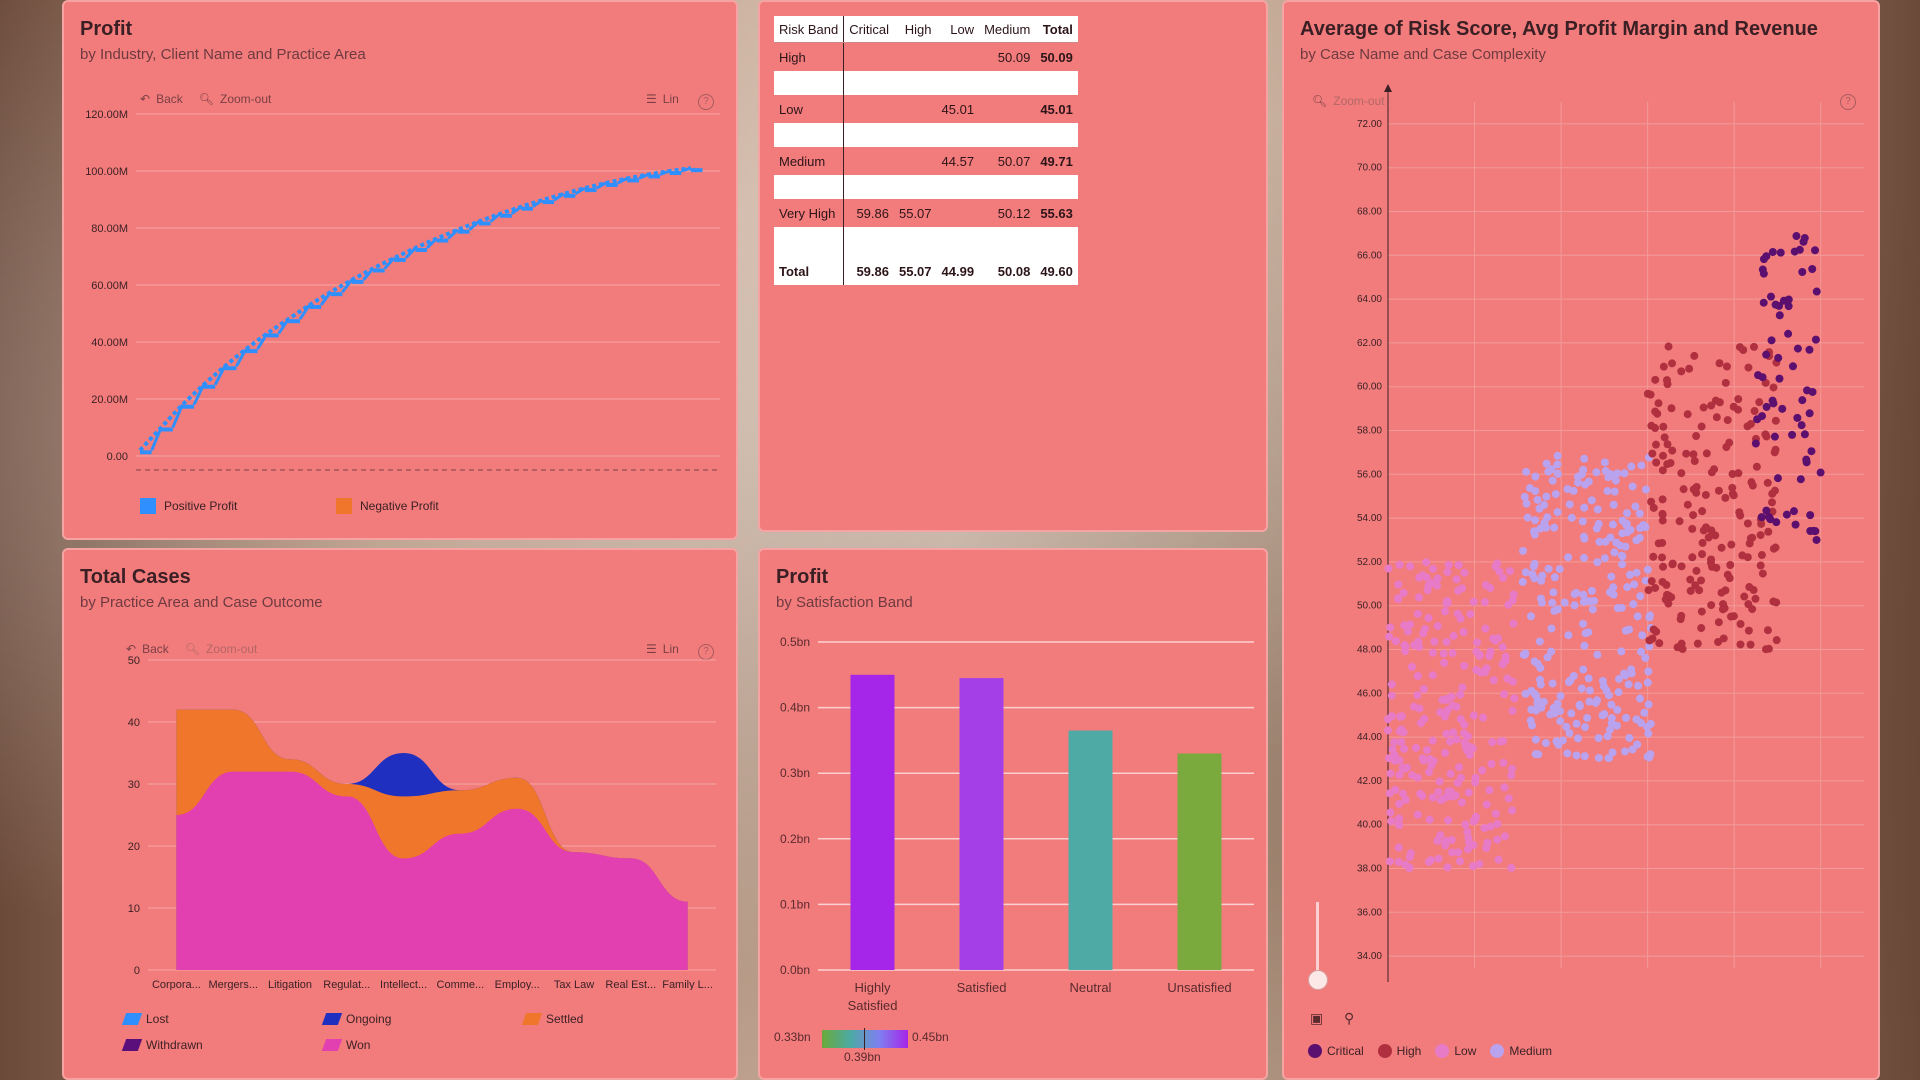 The image size is (1920, 1080). Describe the element at coordinates (926, 109) in the screenshot. I see `table-row: Low 45.01 45.01` at that location.